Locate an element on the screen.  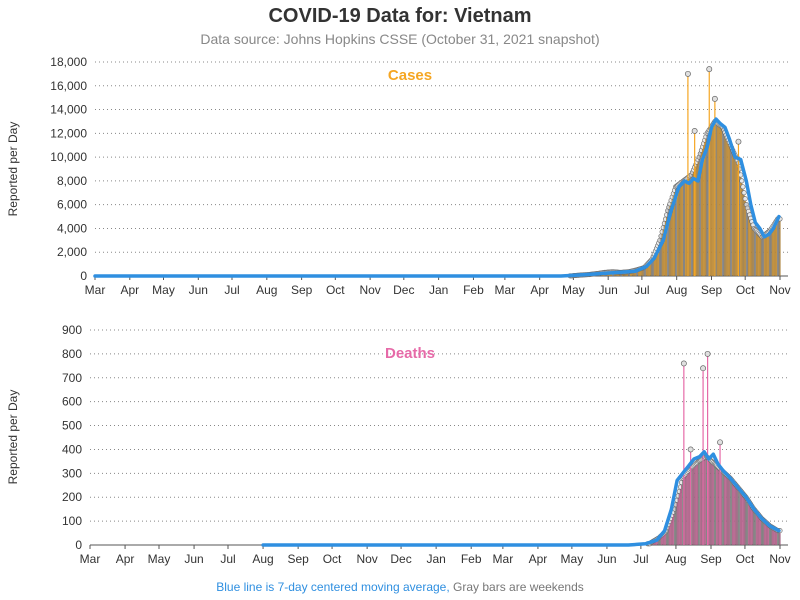
x-tick-label: Oct is located at coordinates (745, 559).